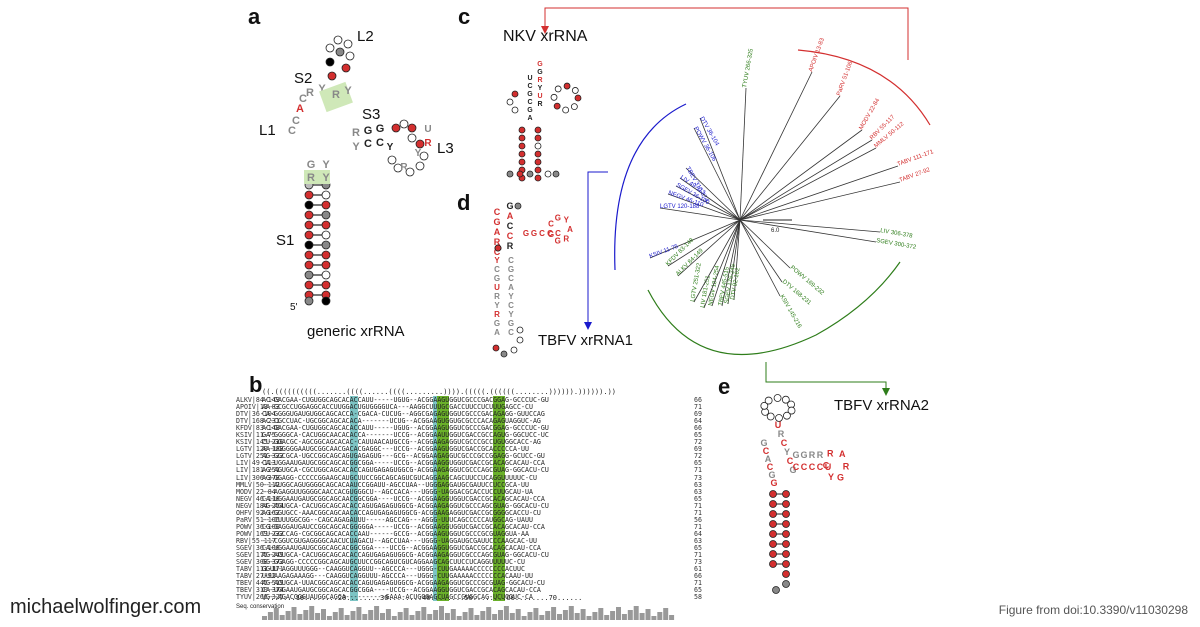  Describe the element at coordinates (698, 463) in the screenshot. I see `alignment-row-length: 65` at that location.